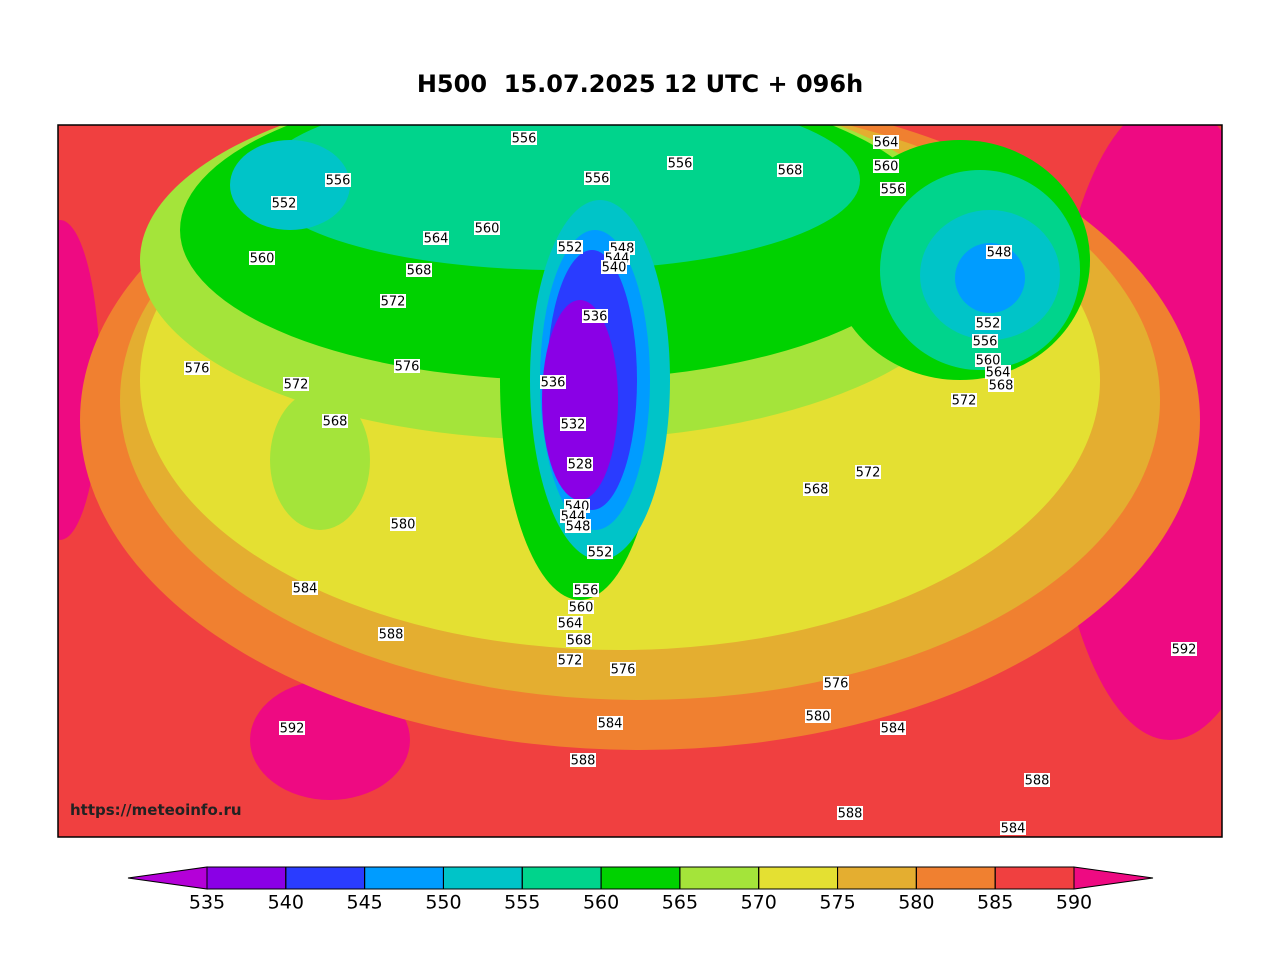 Image resolution: width=1281 pixels, height=963 pixels. I want to click on contour-value: 540, so click(614, 268).